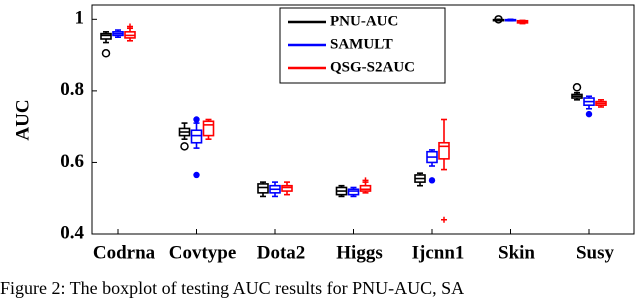 The height and width of the screenshot is (298, 640). I want to click on y-tick-label: 0.8, so click(72, 89).